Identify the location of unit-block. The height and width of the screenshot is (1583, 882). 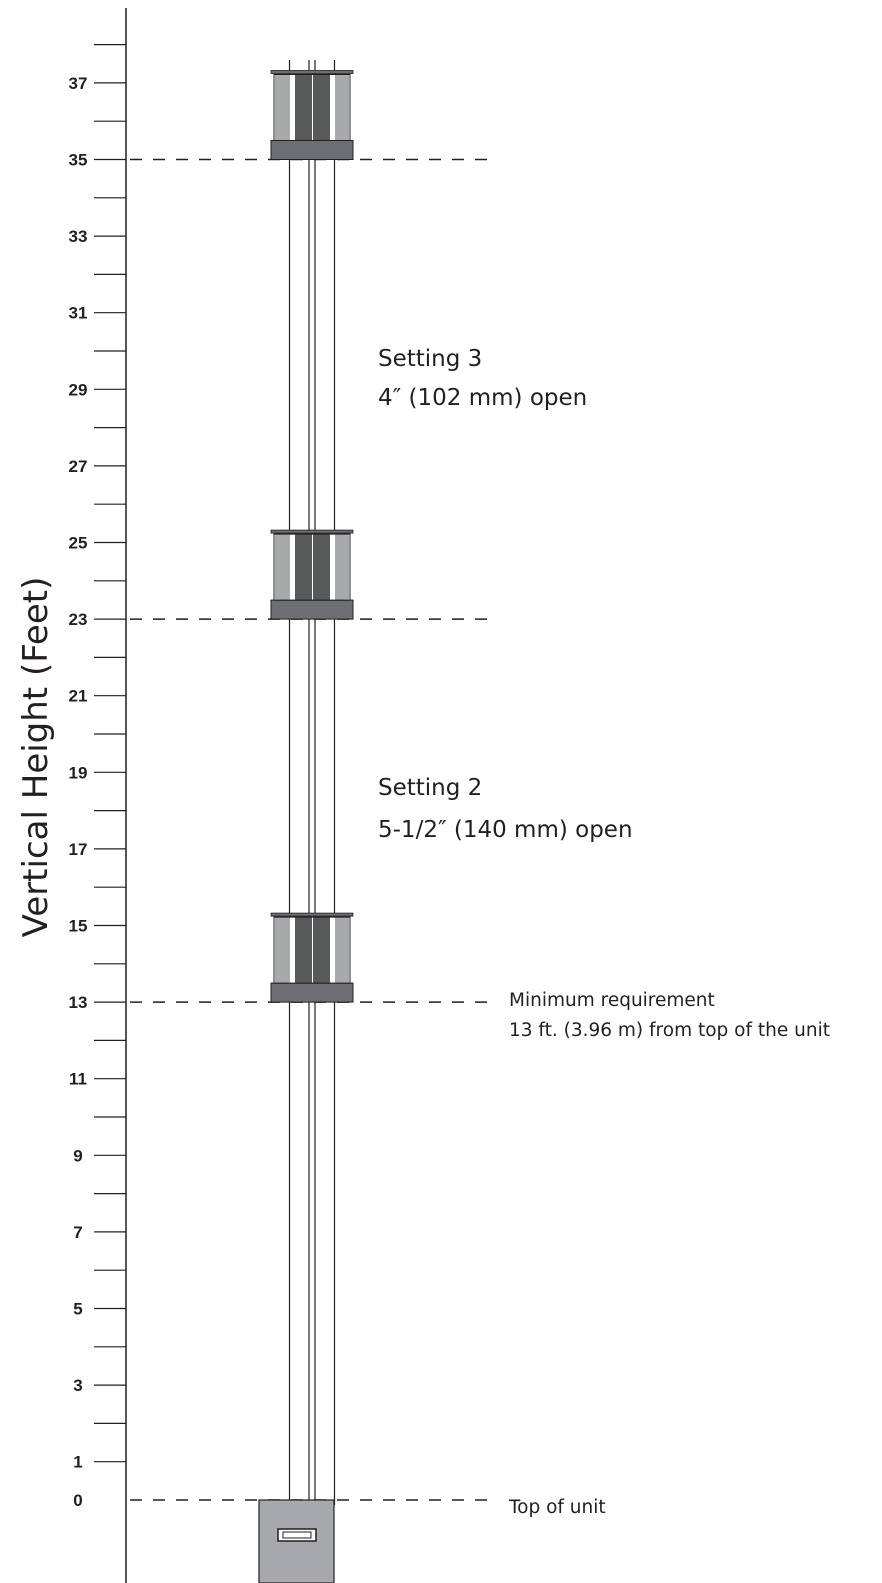
(296, 1541).